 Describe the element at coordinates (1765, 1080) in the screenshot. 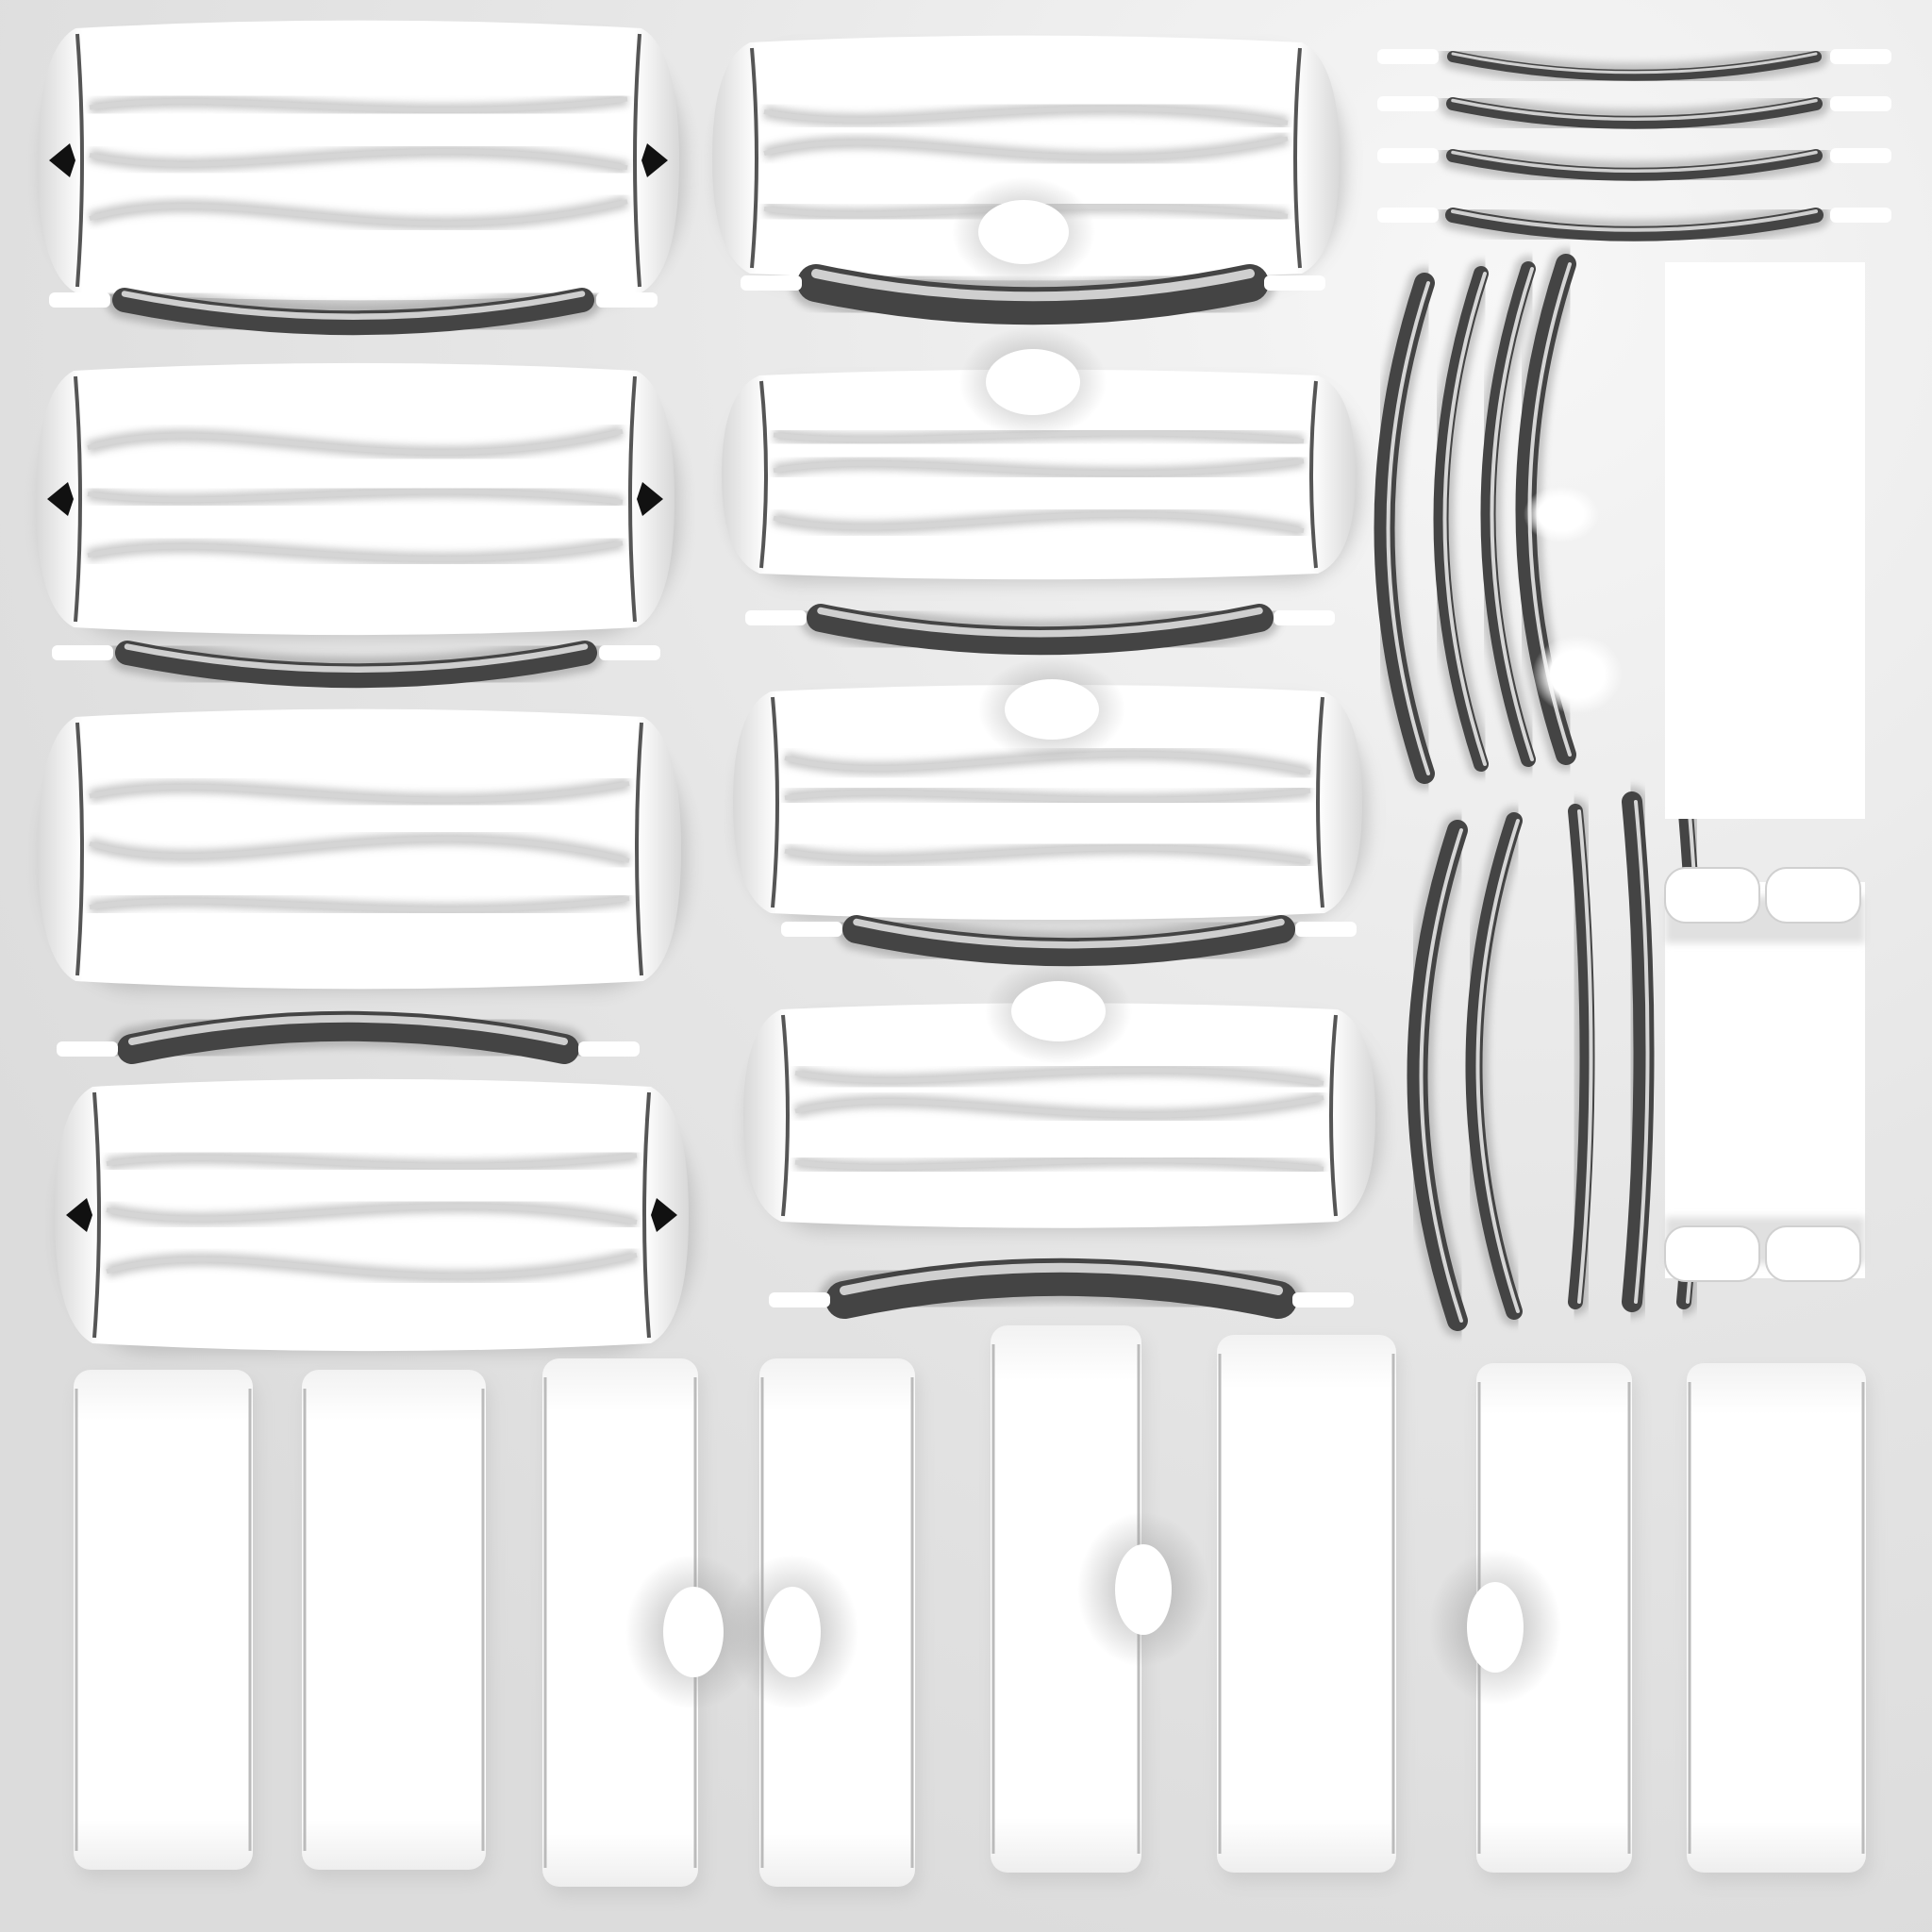

I see `cushion-body` at that location.